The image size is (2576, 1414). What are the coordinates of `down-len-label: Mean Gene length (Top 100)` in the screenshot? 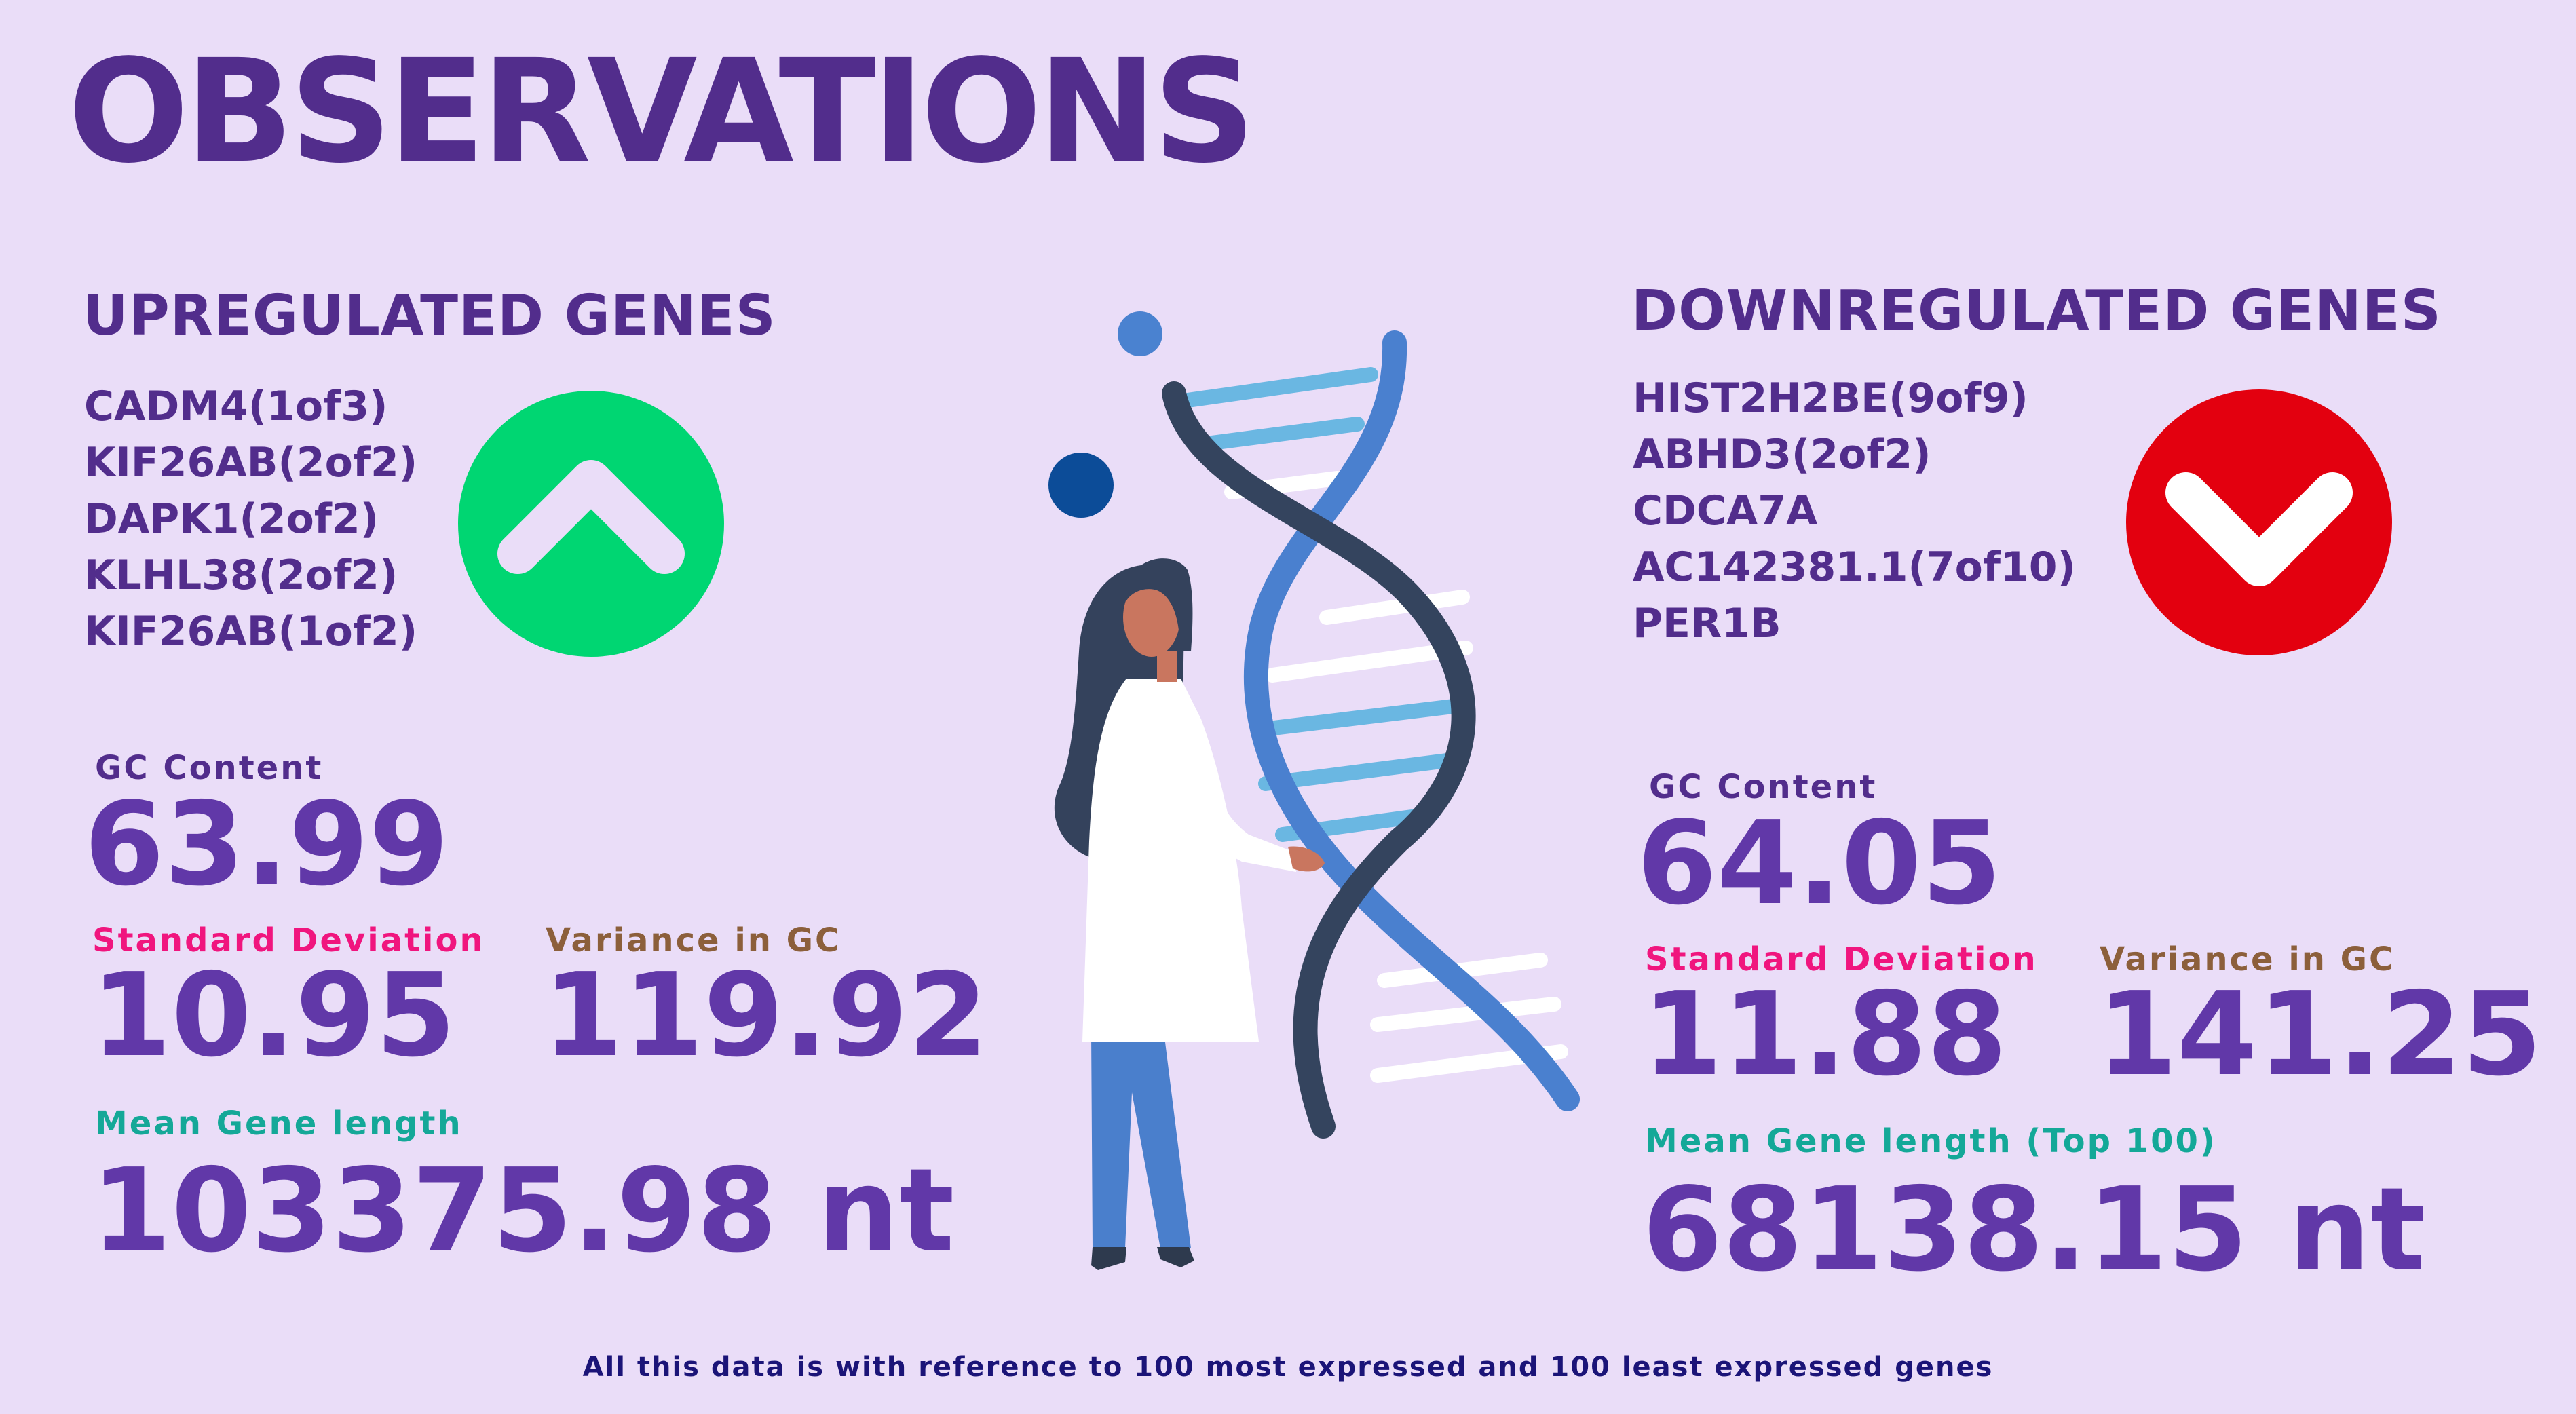 It's located at (1931, 1141).